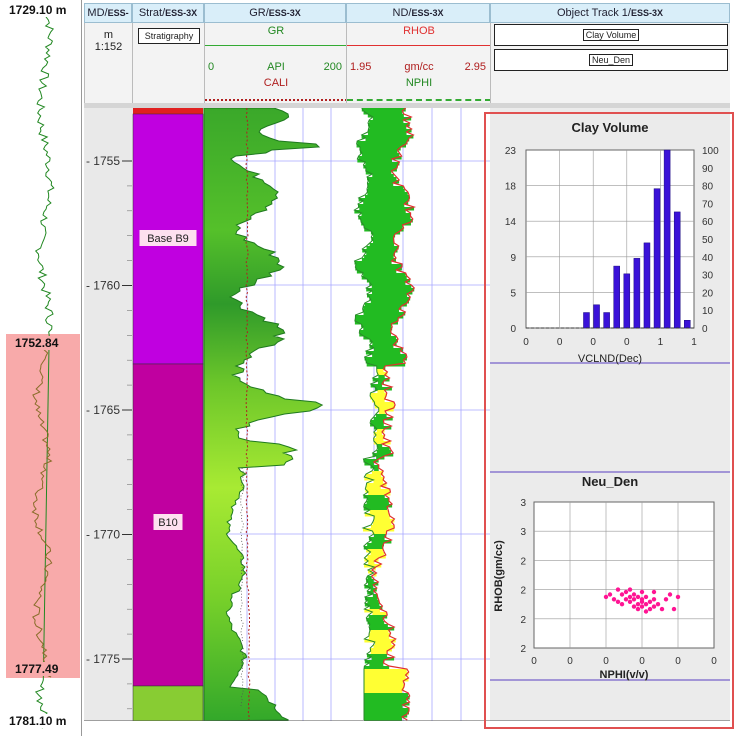 This screenshot has height=736, width=736. I want to click on nd-scale-min: 1.95, so click(361, 67).